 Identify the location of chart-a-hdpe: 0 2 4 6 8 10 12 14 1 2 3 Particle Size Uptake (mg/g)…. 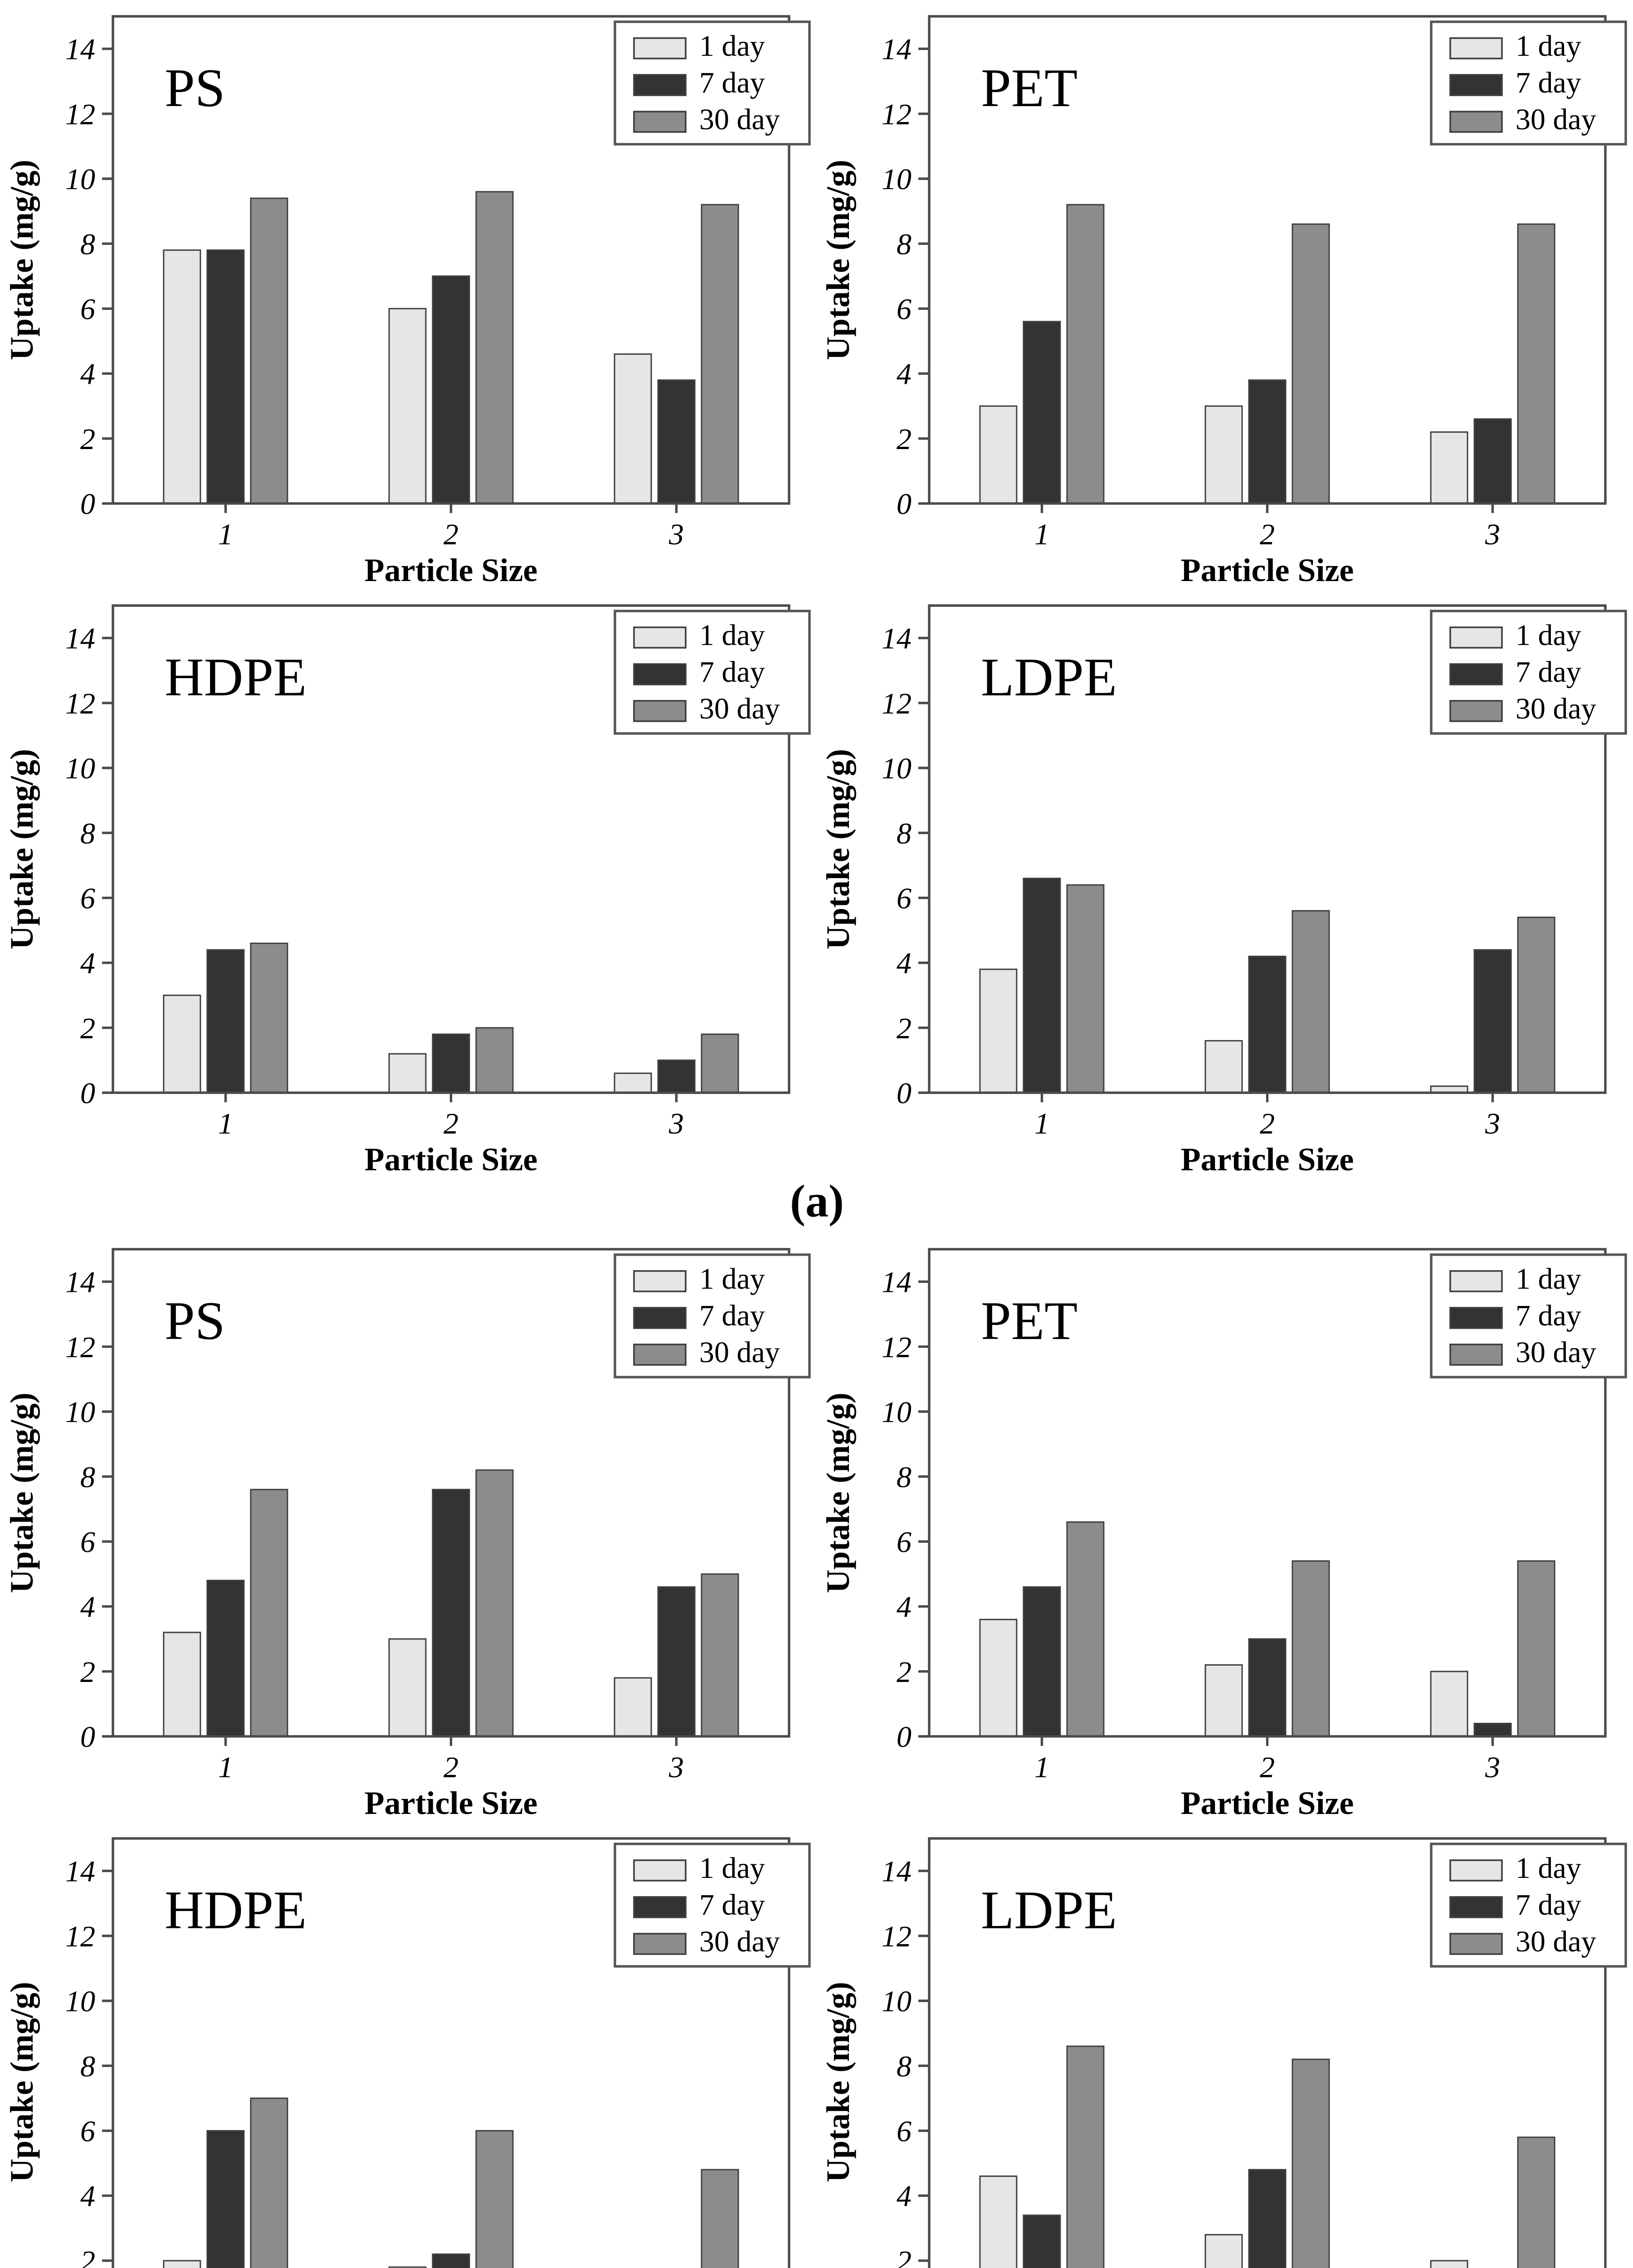
(408, 884).